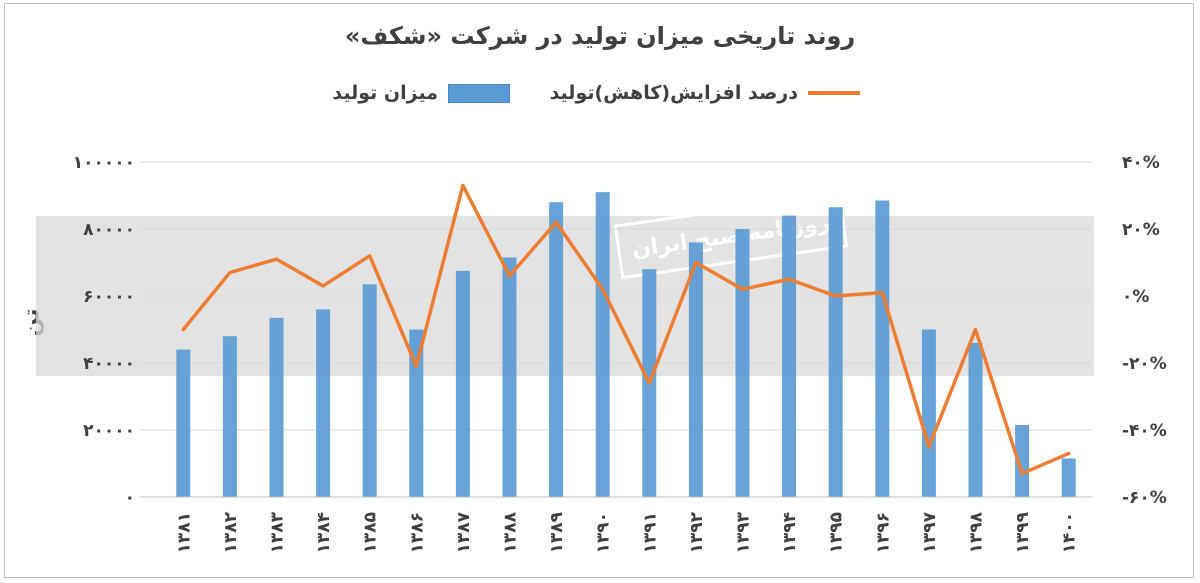 This screenshot has height=583, width=1200. What do you see at coordinates (184, 533) in the screenshot?
I see `x-tick-label: ۱۳۸۱` at bounding box center [184, 533].